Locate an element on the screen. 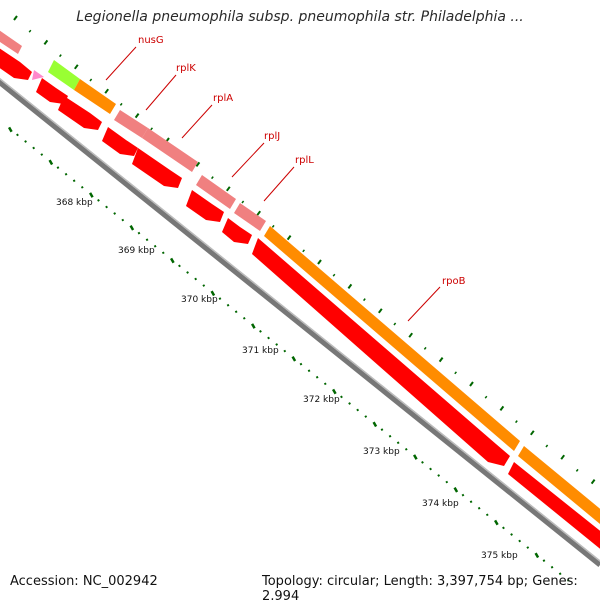 The image size is (600, 600). cds-feature-nusG is located at coordinates (95, 96).